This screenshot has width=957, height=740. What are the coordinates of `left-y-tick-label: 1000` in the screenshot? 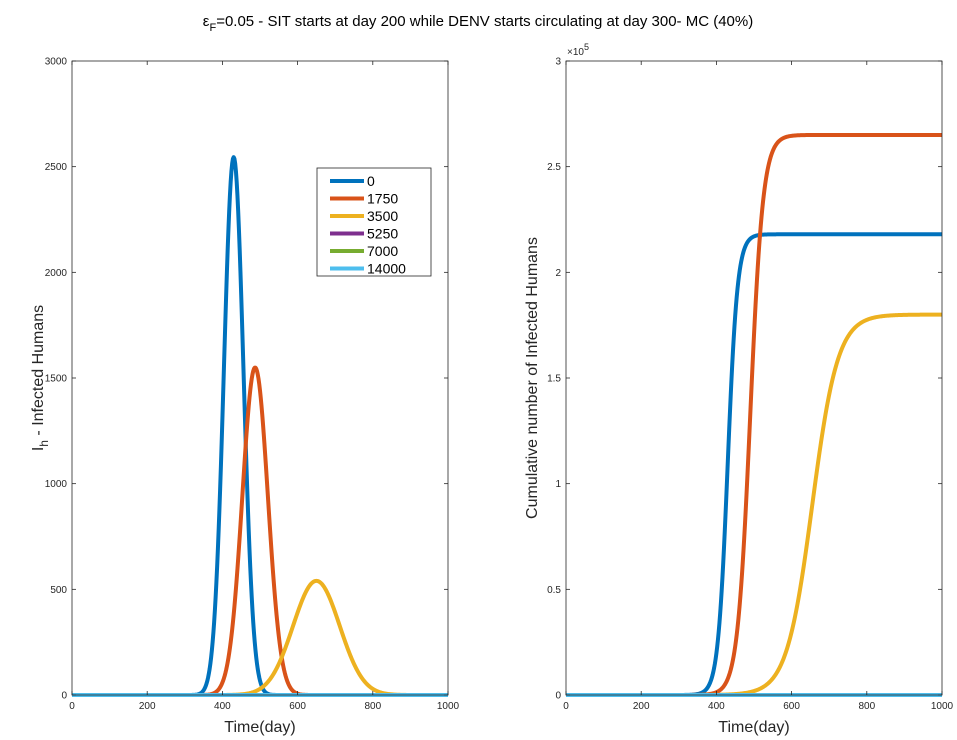 It's located at (56, 484).